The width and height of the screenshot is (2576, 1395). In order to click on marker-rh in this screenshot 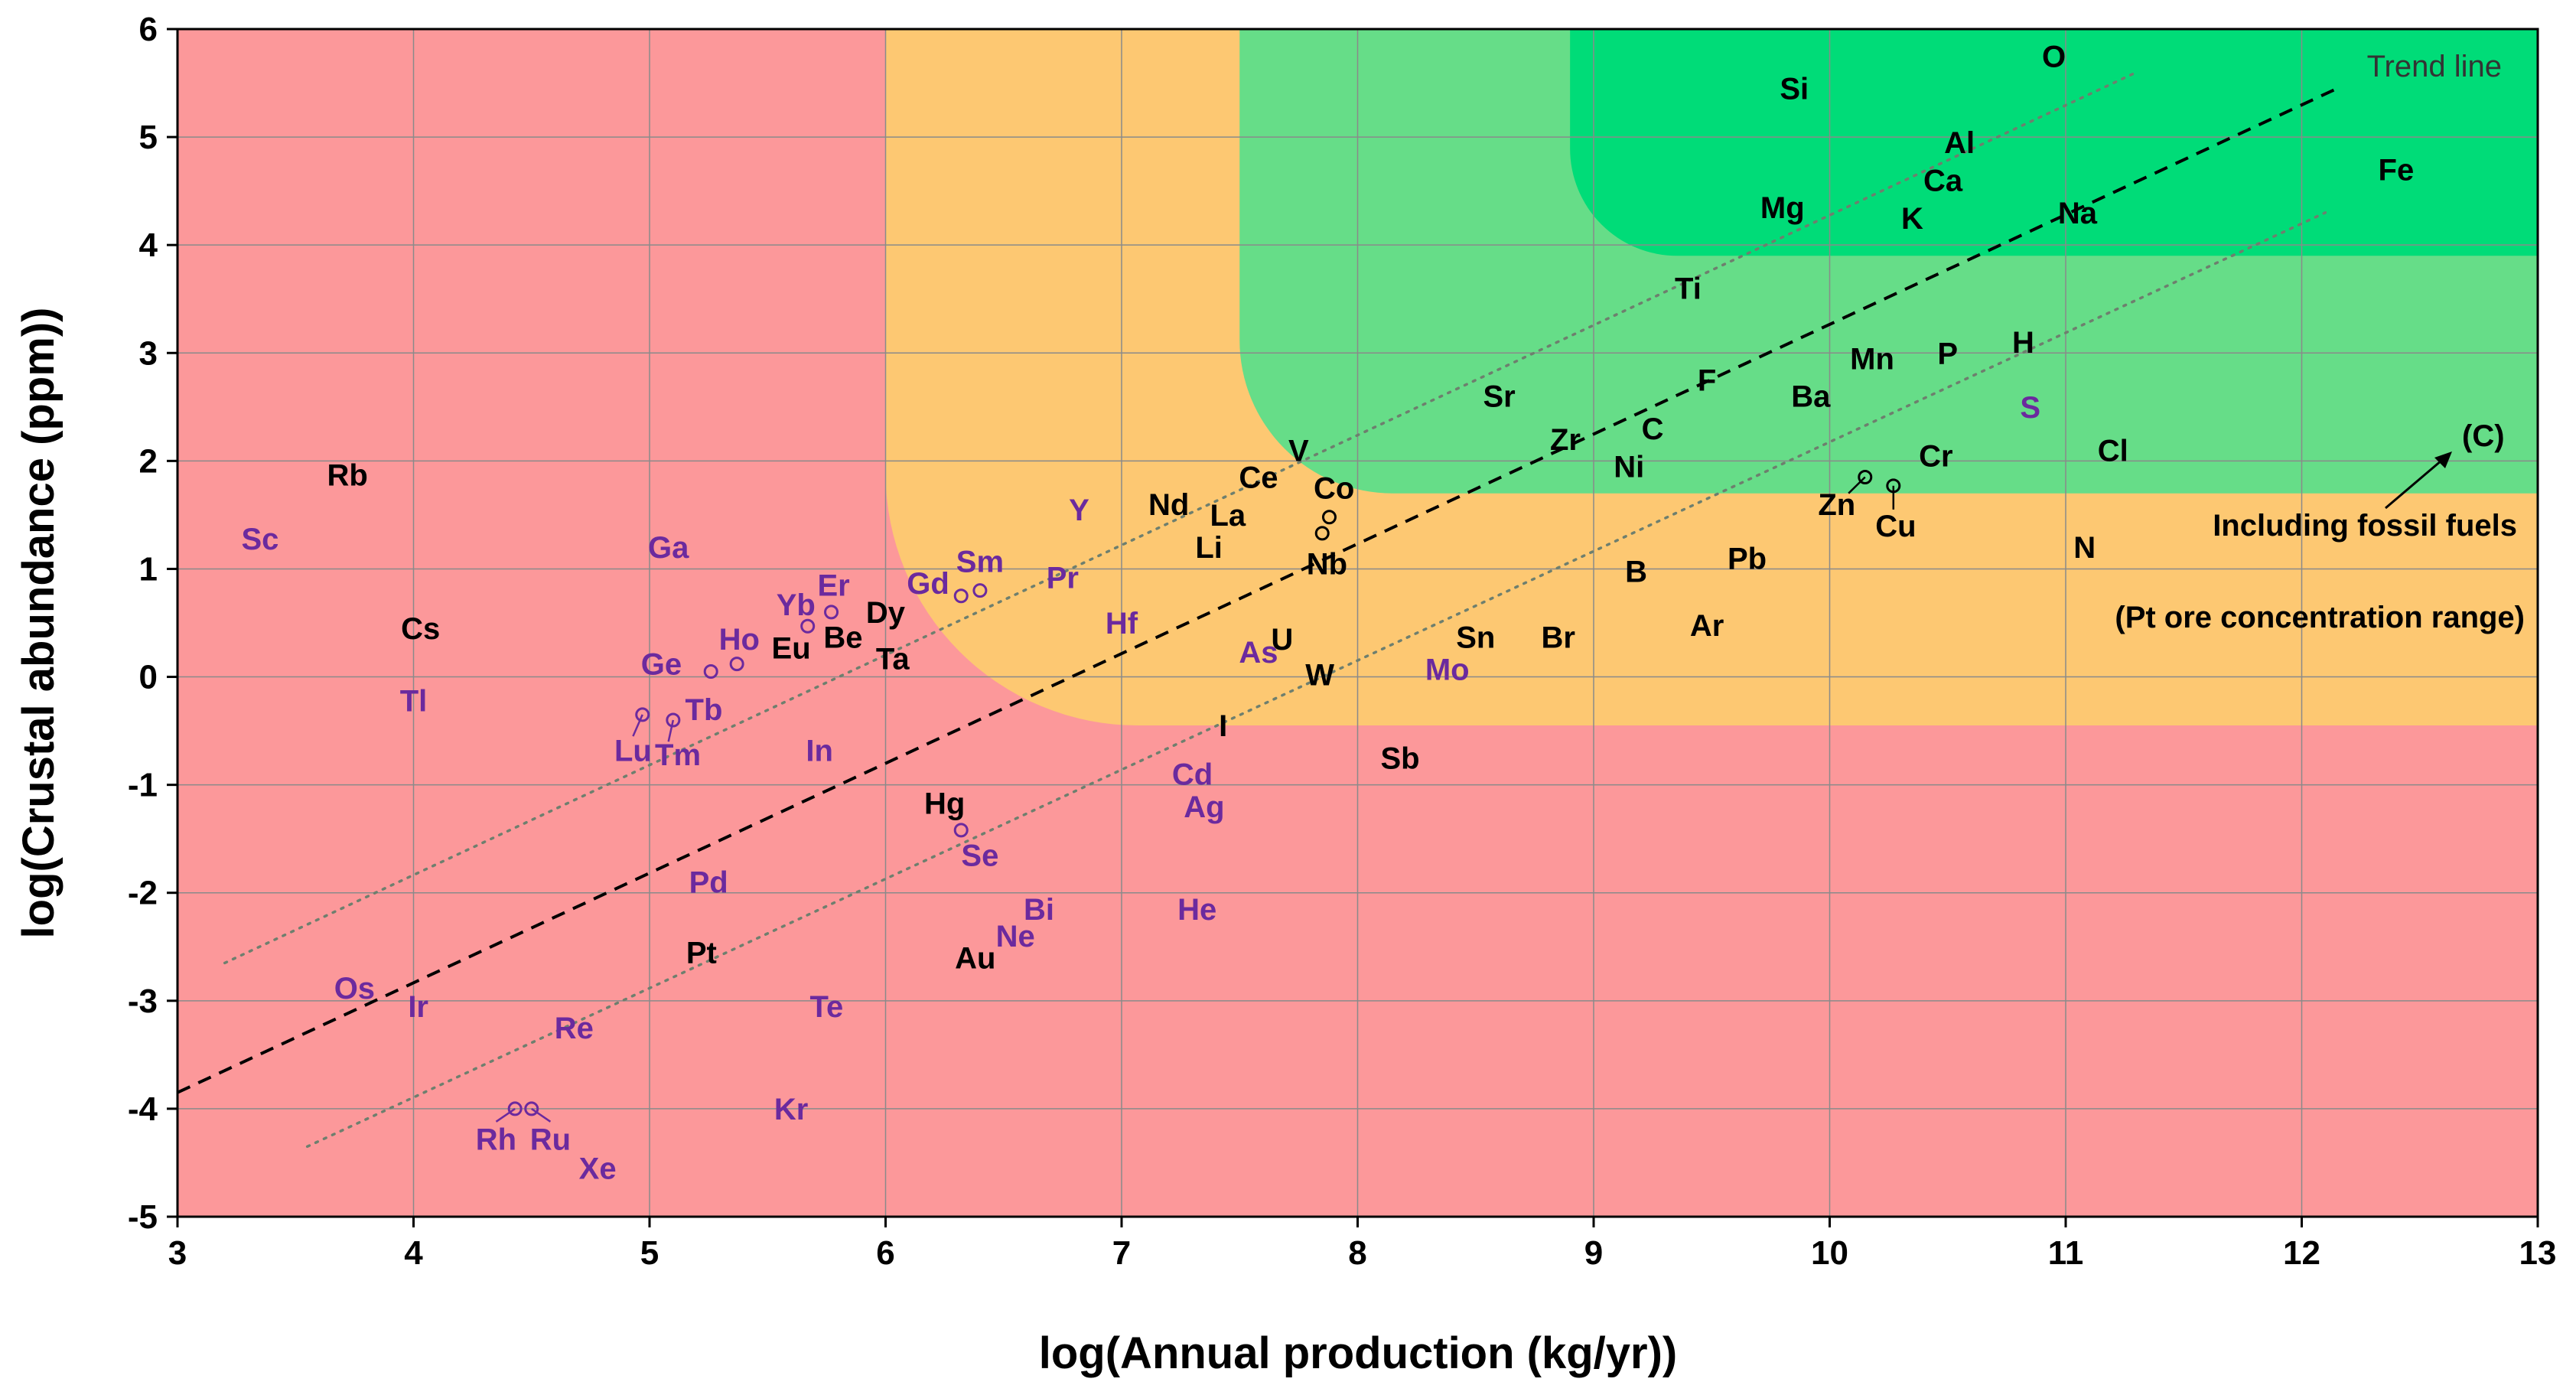, I will do `click(515, 1108)`.